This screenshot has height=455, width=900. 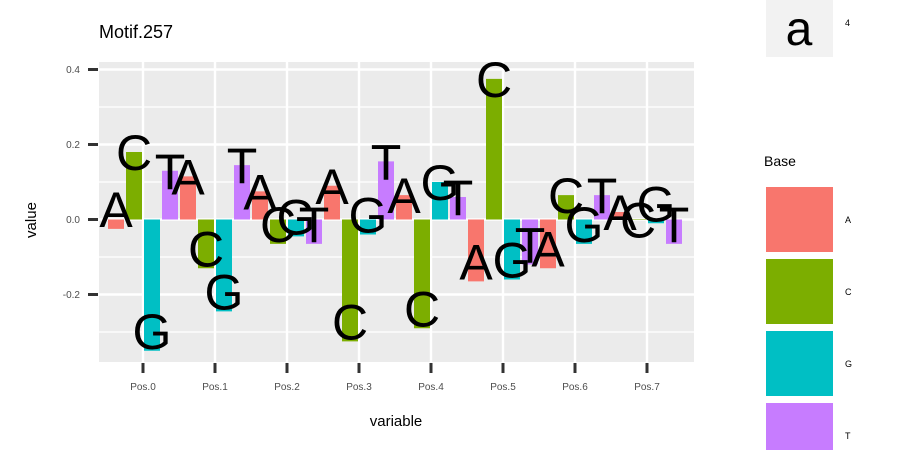 I want to click on bar-G-Pos.1, so click(x=224, y=265).